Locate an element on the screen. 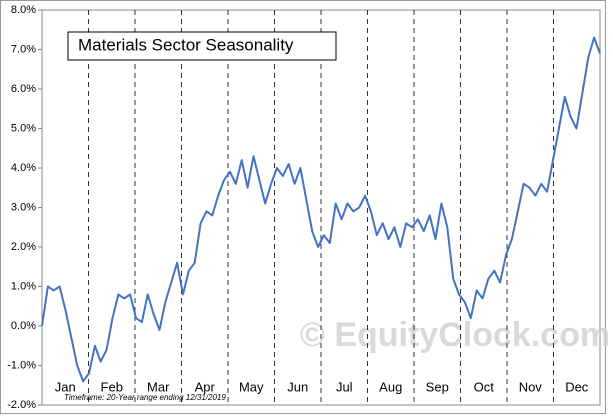 The height and width of the screenshot is (420, 613). y-tick-label: 8.0% is located at coordinates (23, 10).